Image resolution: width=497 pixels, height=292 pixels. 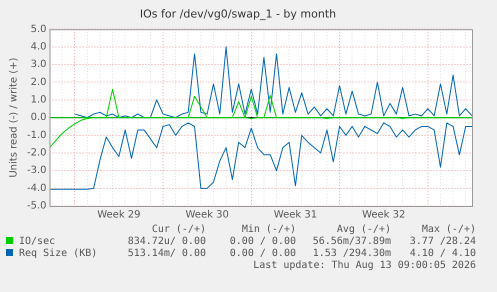 What do you see at coordinates (14, 117) in the screenshot?
I see `y-axis-title: Units read (-) / write (+)` at bounding box center [14, 117].